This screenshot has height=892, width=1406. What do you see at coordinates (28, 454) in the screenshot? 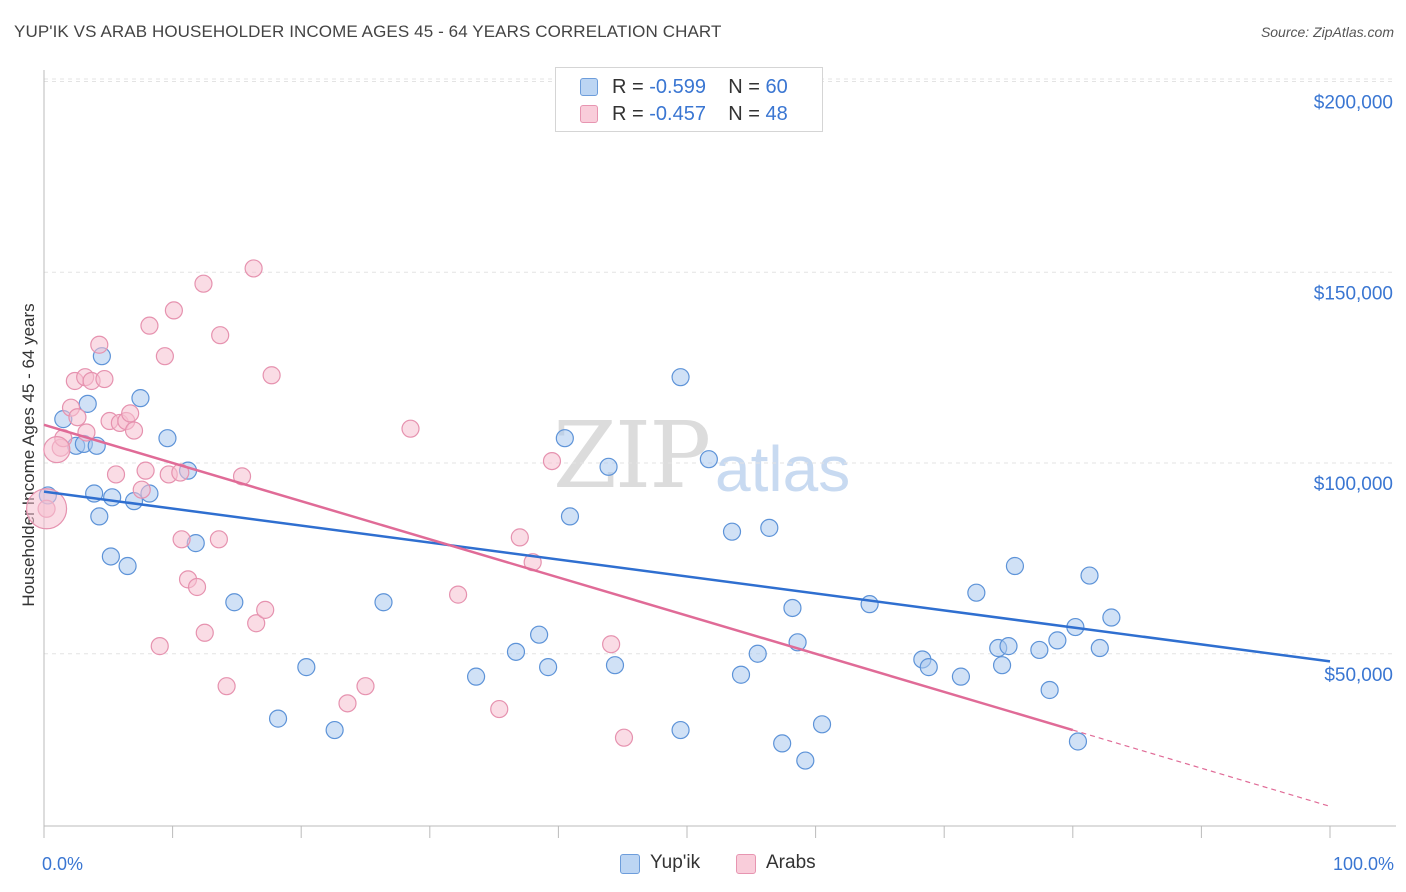
I see `y-axis-label: Householder Income Ages 45 - 64 years` at bounding box center [28, 454].